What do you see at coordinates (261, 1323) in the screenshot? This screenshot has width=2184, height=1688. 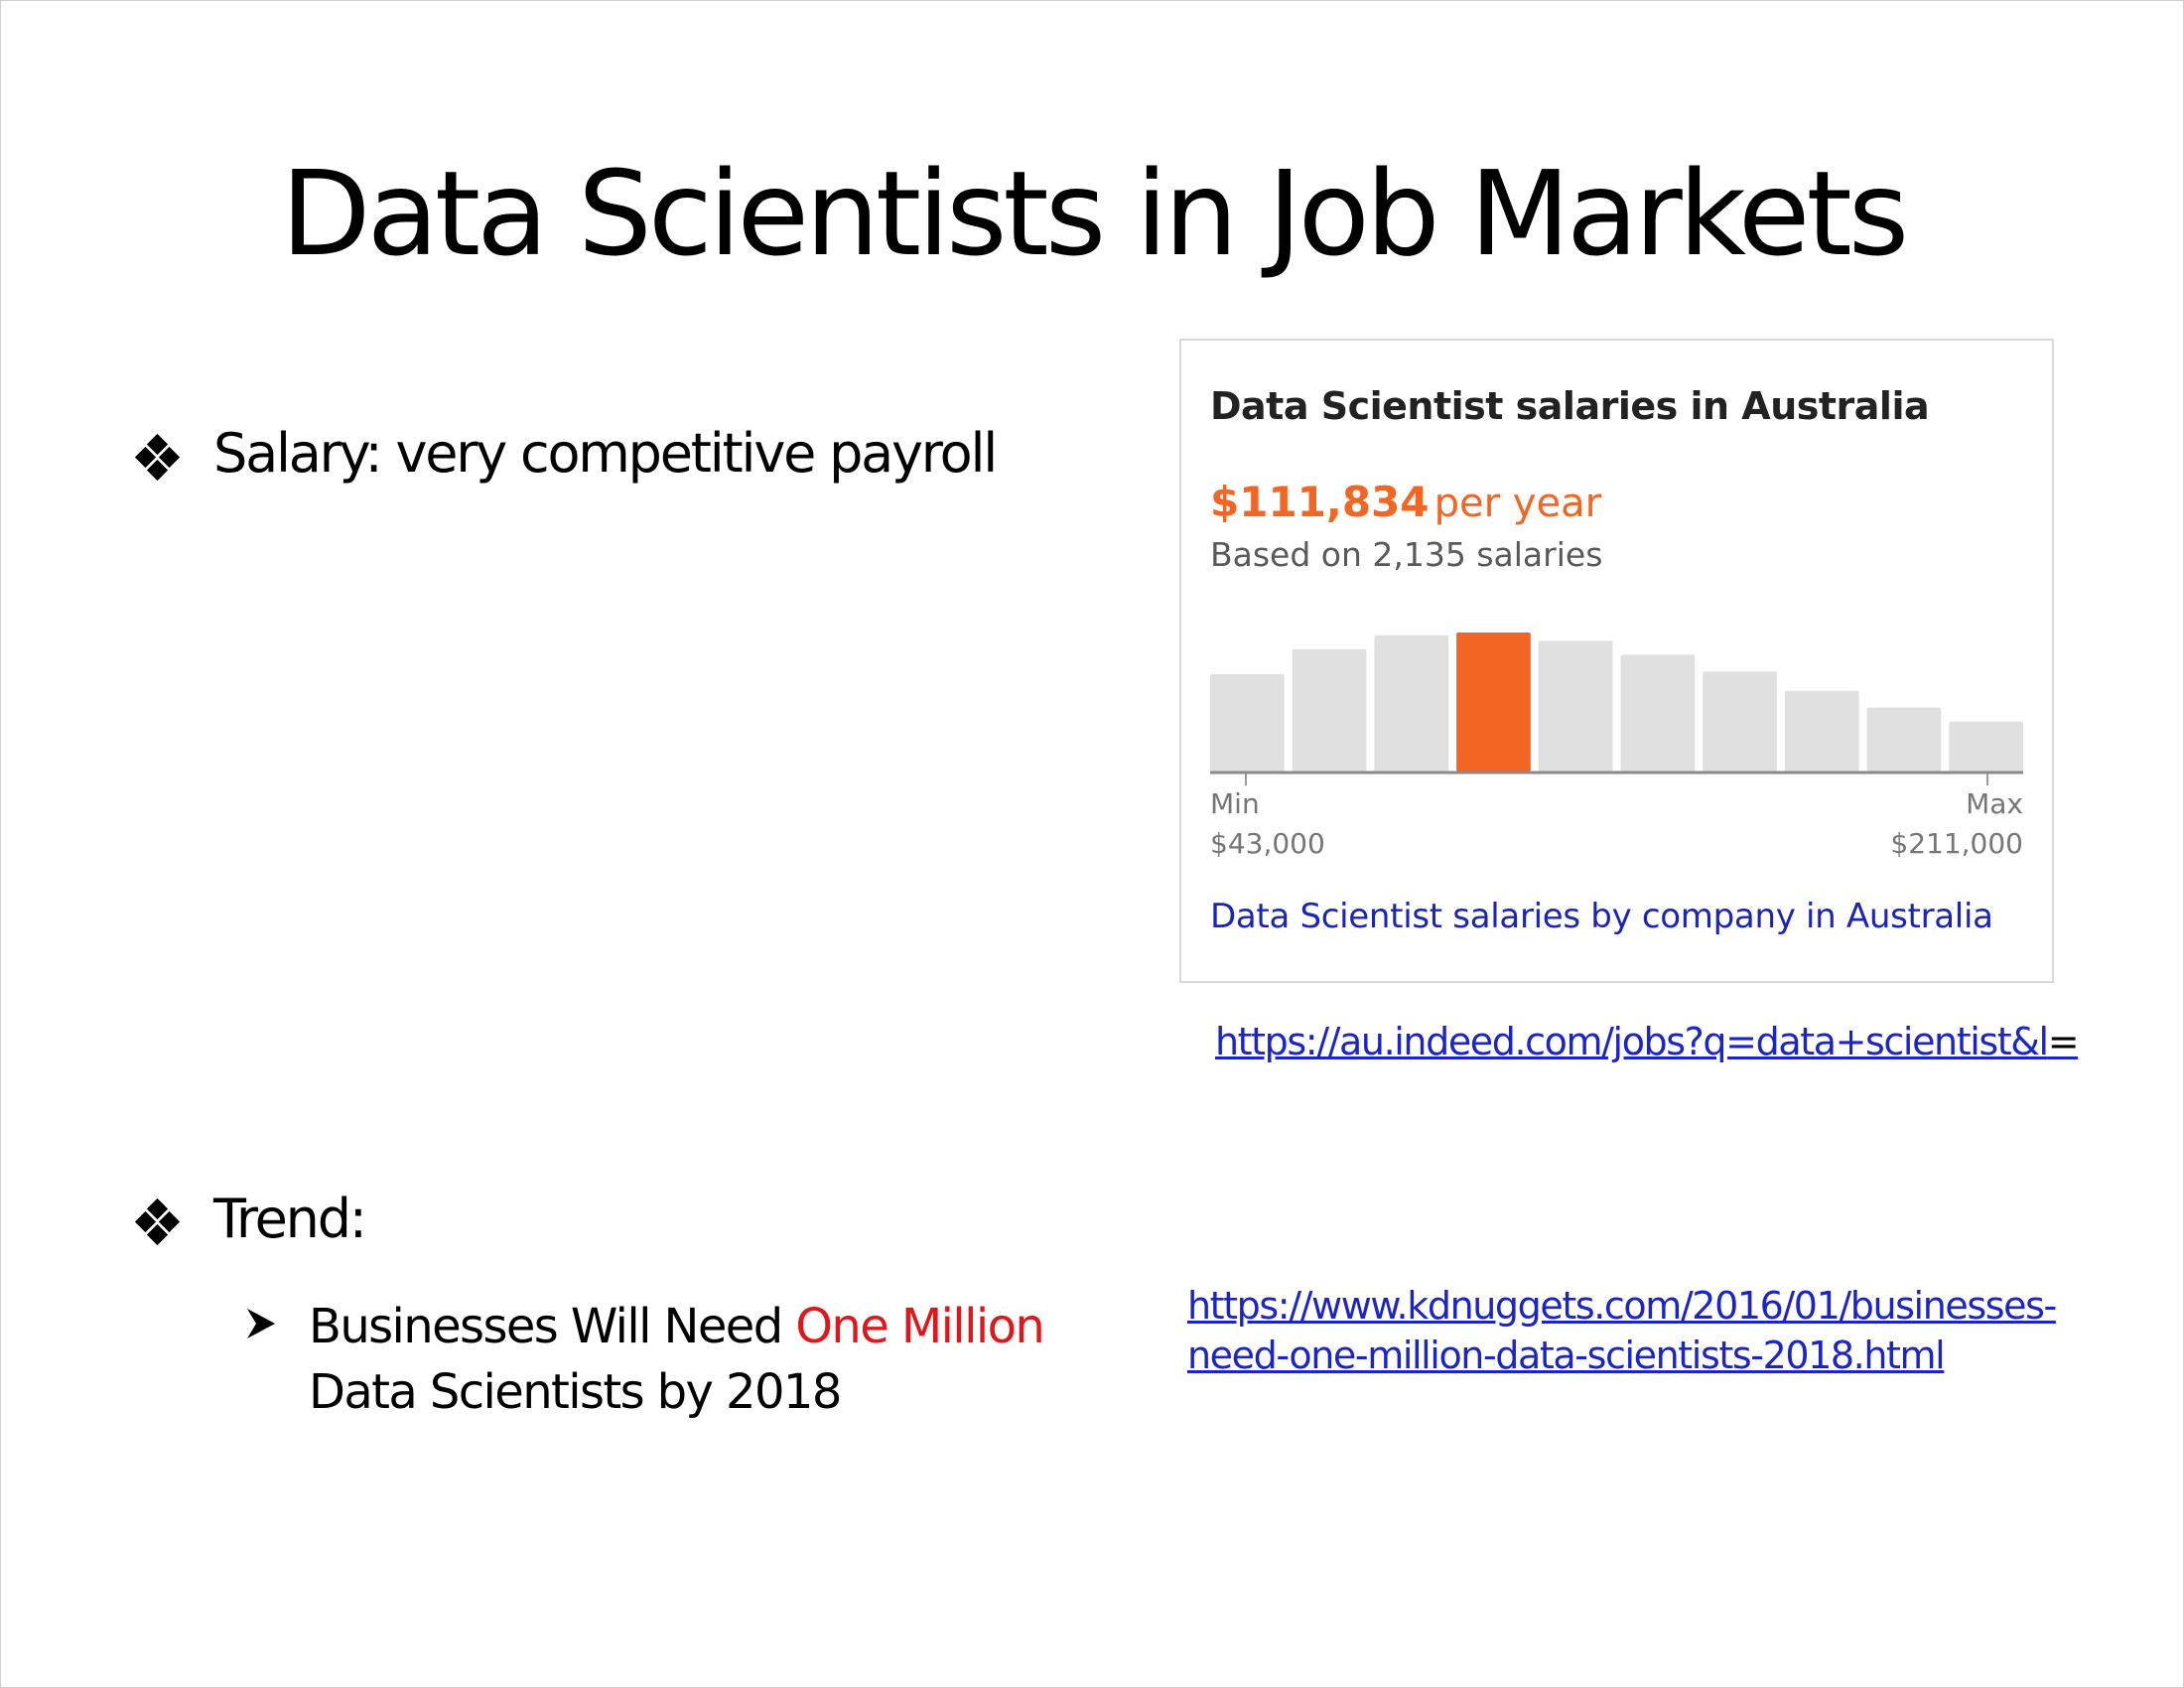 I see `arrow-bullet-icon` at bounding box center [261, 1323].